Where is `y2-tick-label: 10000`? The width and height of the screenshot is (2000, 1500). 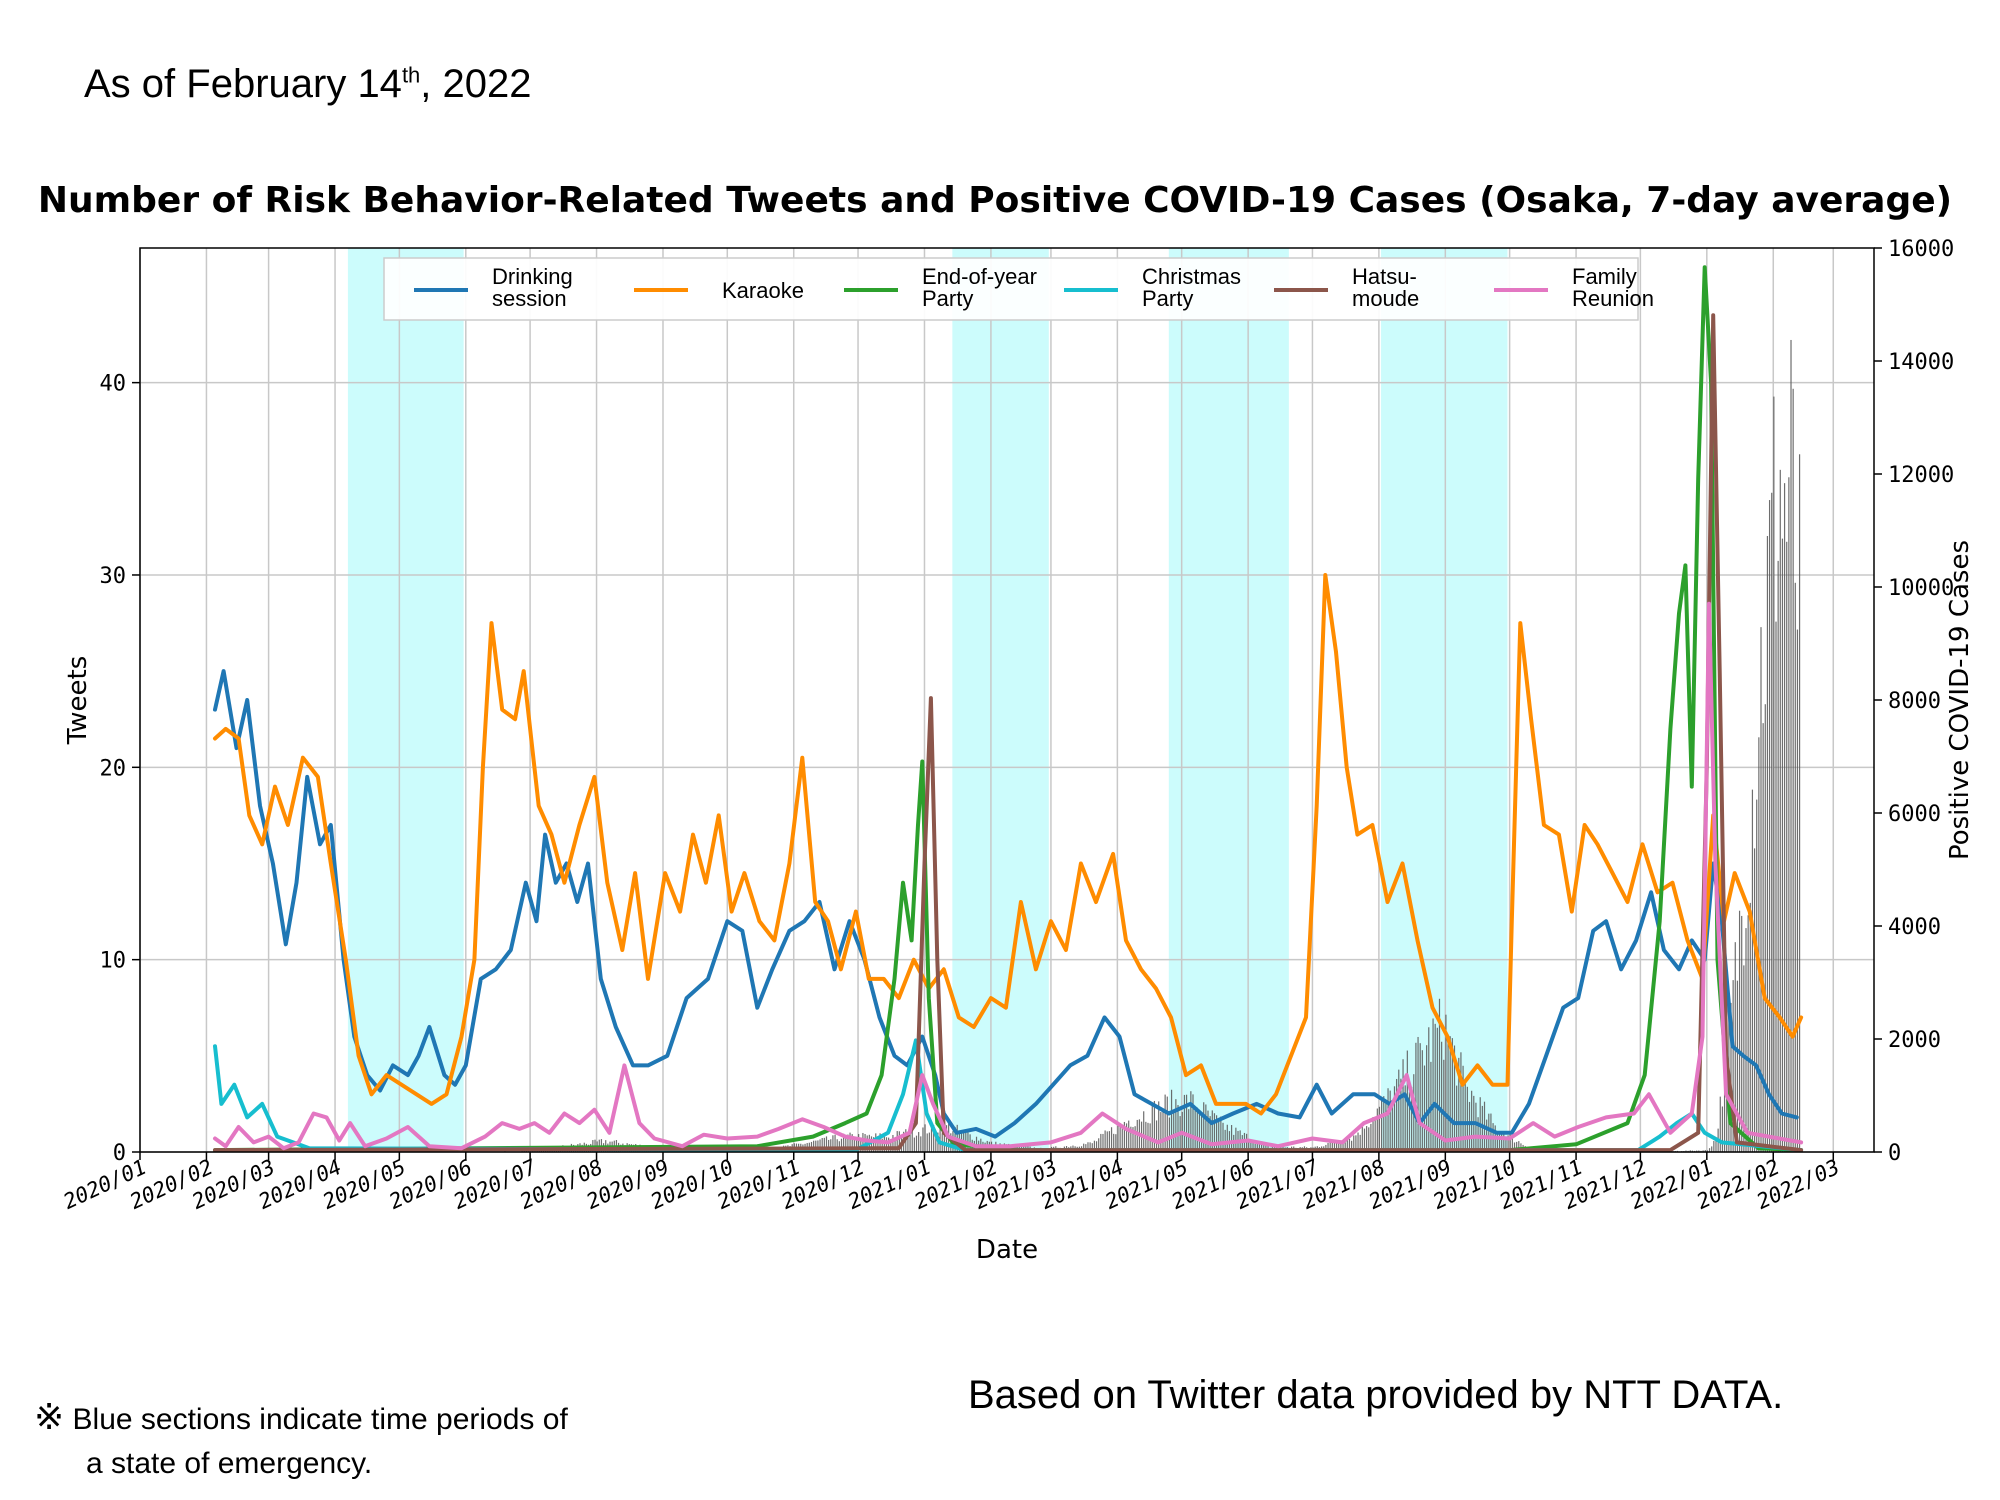 y2-tick-label: 10000 is located at coordinates (1921, 588).